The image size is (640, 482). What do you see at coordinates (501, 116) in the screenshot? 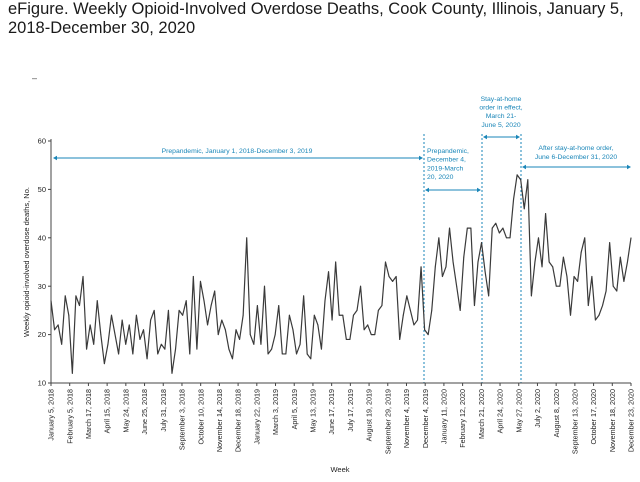
I see `period-label-line: March 21-` at bounding box center [501, 116].